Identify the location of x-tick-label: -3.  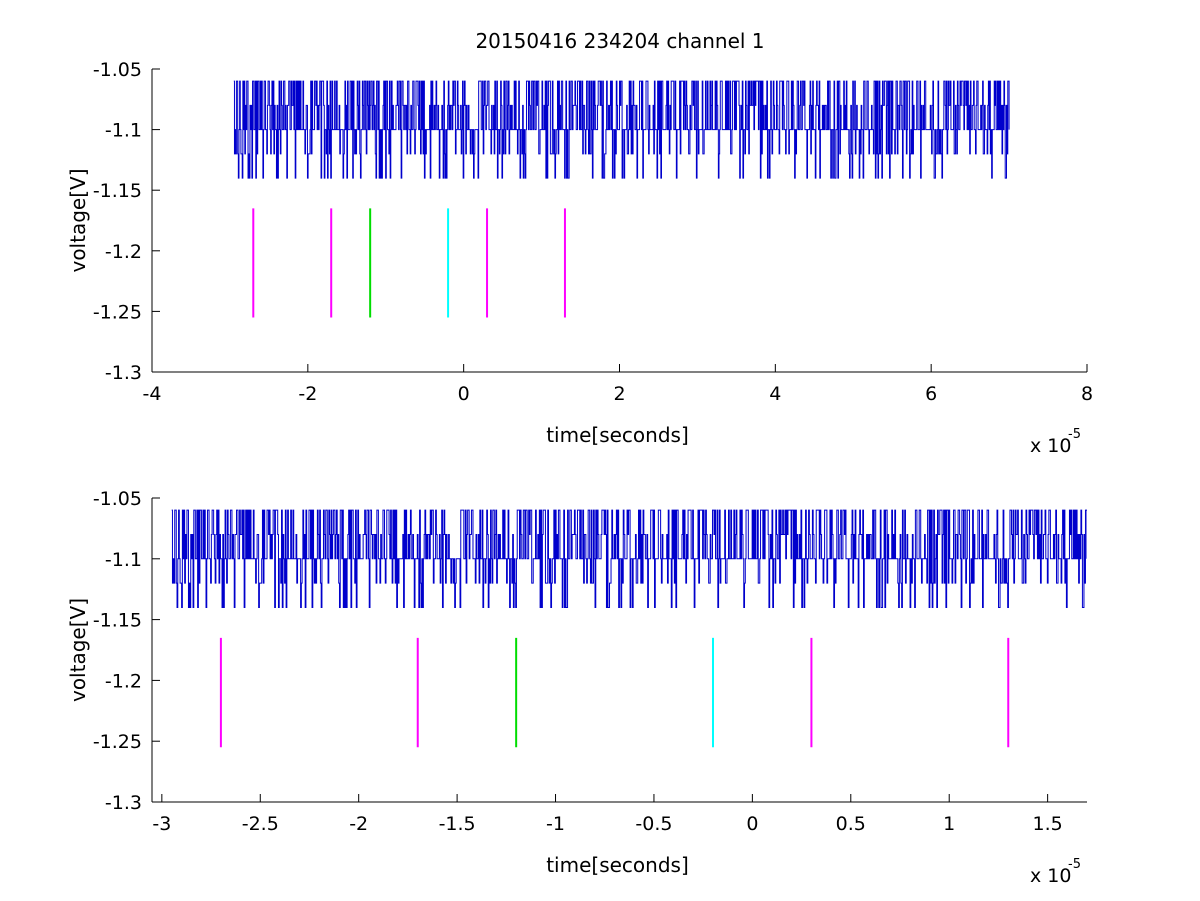
(161, 824).